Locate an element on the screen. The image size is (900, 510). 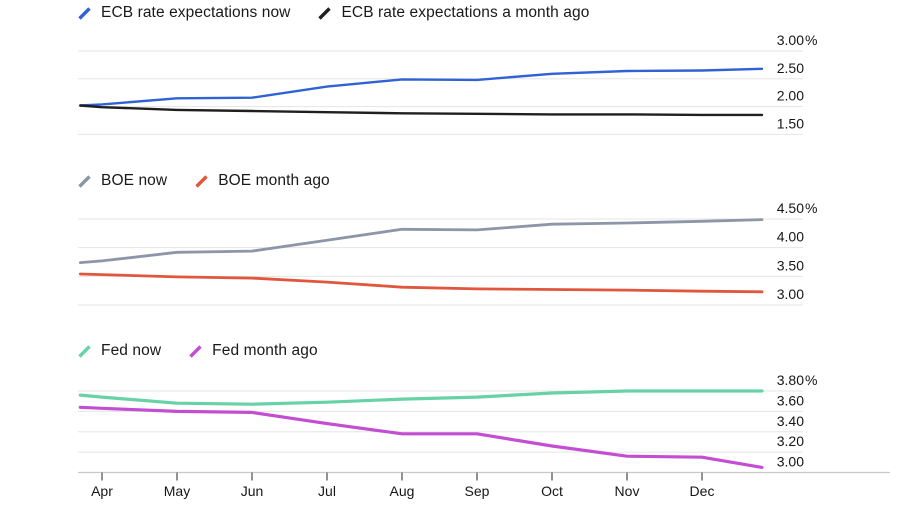
legend-item-boe-now: BOE now is located at coordinates (121, 181).